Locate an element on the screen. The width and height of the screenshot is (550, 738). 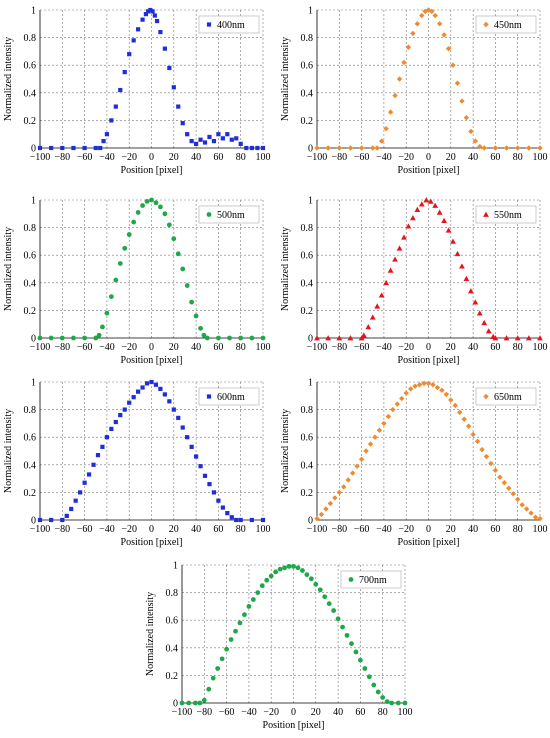
x-tick-label: 60 is located at coordinates (218, 529).